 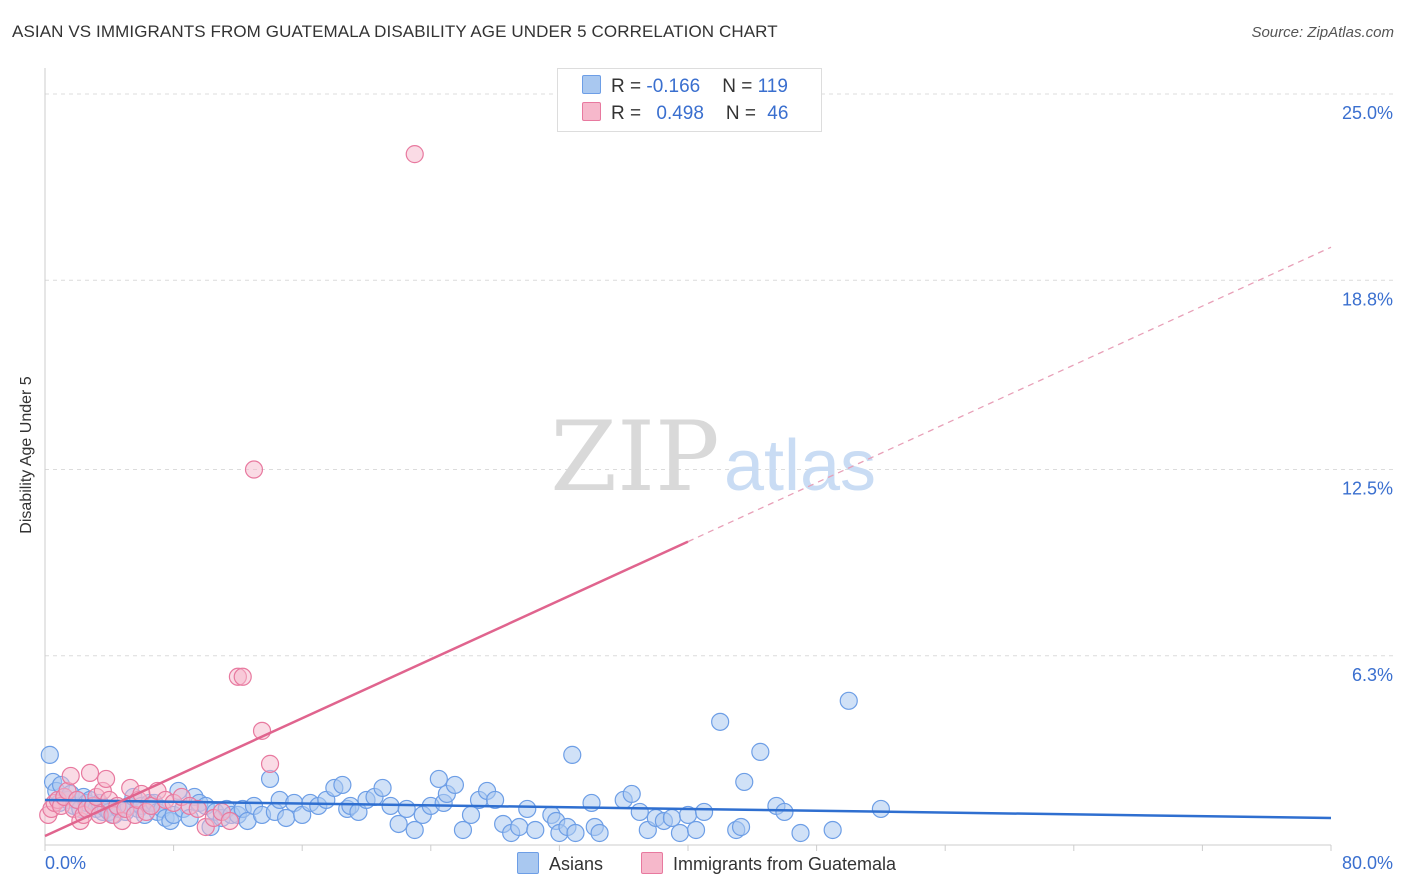 I want to click on legend-n-value: 46, so click(x=778, y=113).